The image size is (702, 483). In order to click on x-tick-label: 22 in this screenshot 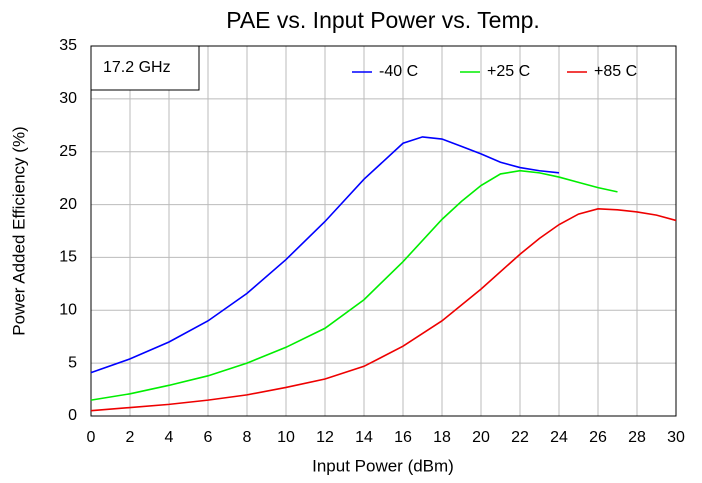, I will do `click(520, 437)`.